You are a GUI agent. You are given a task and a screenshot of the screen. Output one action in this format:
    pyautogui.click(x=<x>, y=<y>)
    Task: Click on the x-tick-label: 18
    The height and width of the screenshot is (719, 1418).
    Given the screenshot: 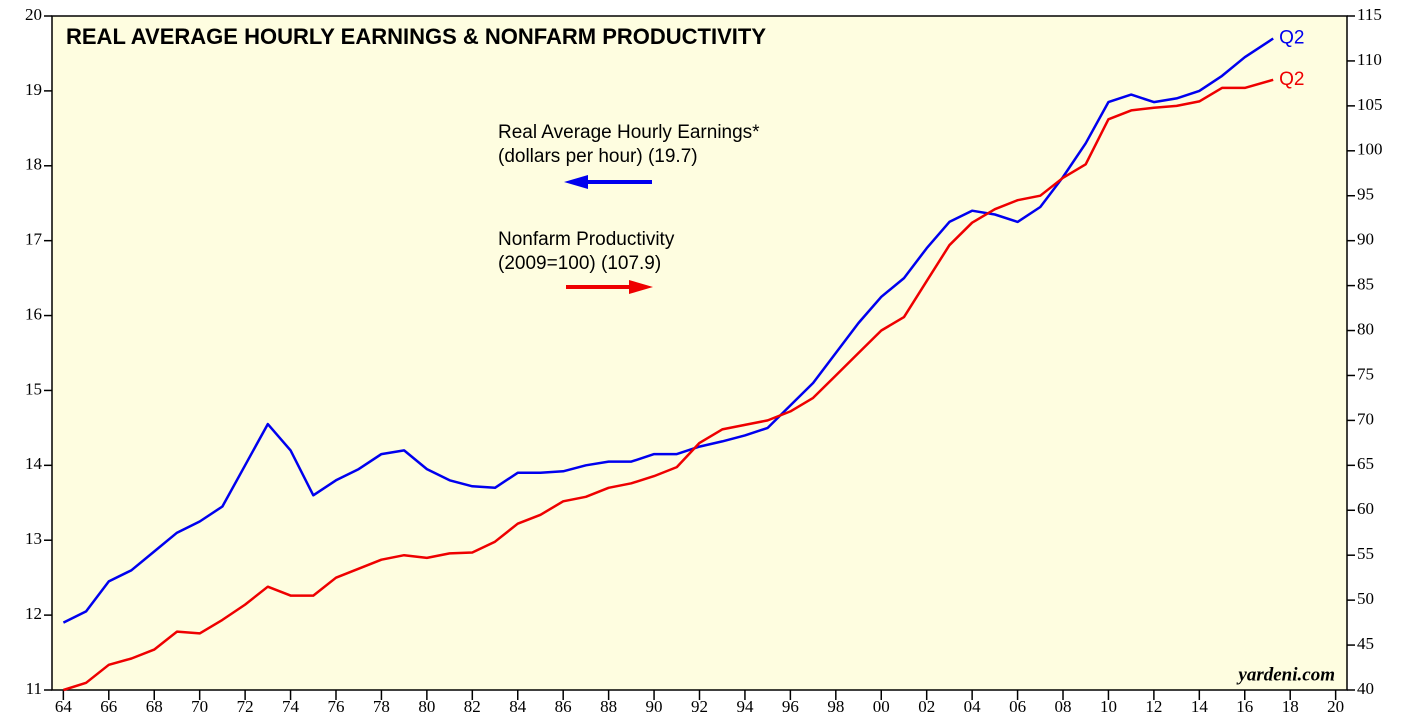 What is the action you would take?
    pyautogui.click(x=1290, y=706)
    